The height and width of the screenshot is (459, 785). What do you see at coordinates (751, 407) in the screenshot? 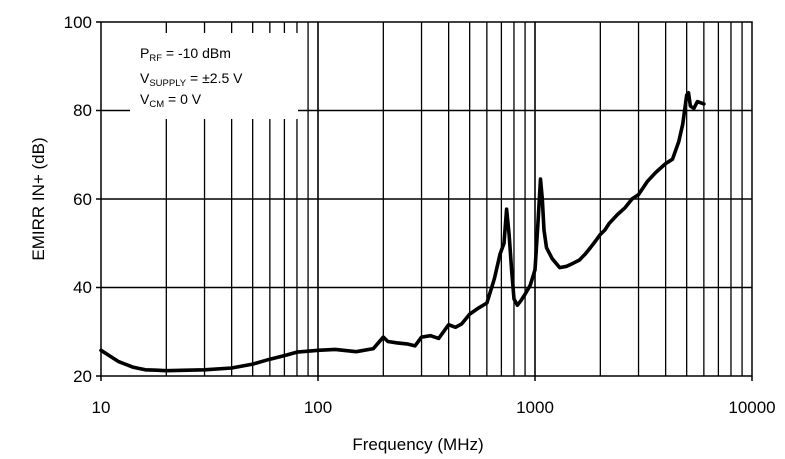
I see `x-tick-label: 10000` at bounding box center [751, 407].